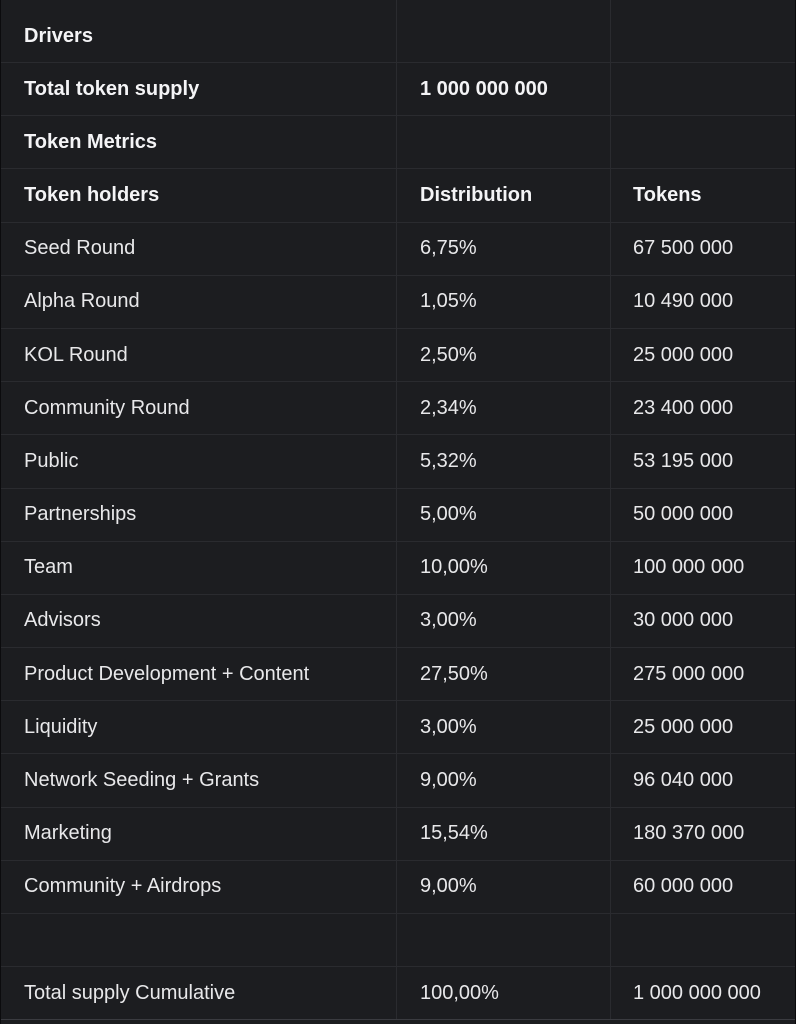  What do you see at coordinates (504, 301) in the screenshot?
I see `distribution-cell: 1,05%` at bounding box center [504, 301].